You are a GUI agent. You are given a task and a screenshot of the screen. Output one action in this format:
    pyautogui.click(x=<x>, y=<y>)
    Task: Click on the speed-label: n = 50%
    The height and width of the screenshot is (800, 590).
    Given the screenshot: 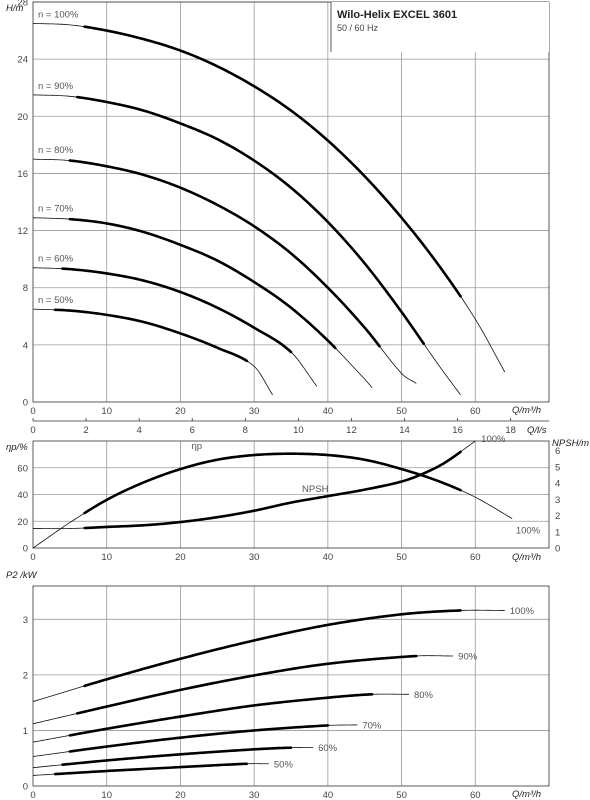 What is the action you would take?
    pyautogui.click(x=56, y=300)
    